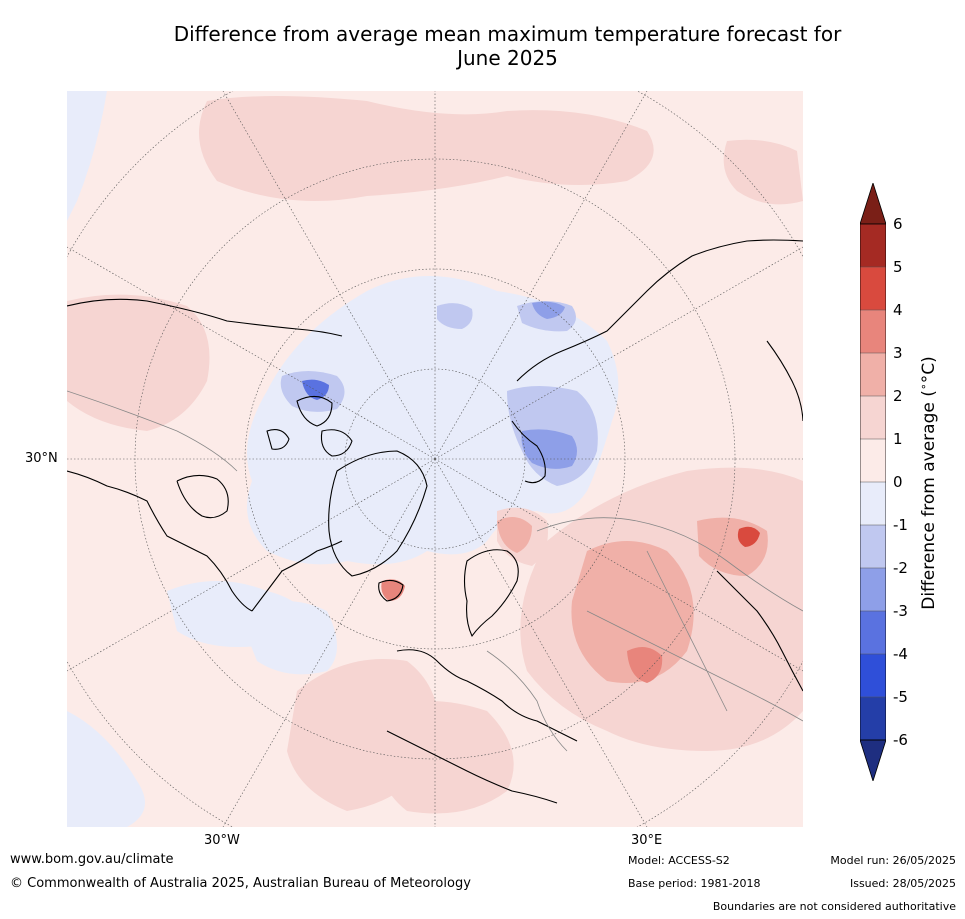 Image resolution: width=965 pixels, height=919 pixels. I want to click on colorbar-extend-under, so click(873, 760).